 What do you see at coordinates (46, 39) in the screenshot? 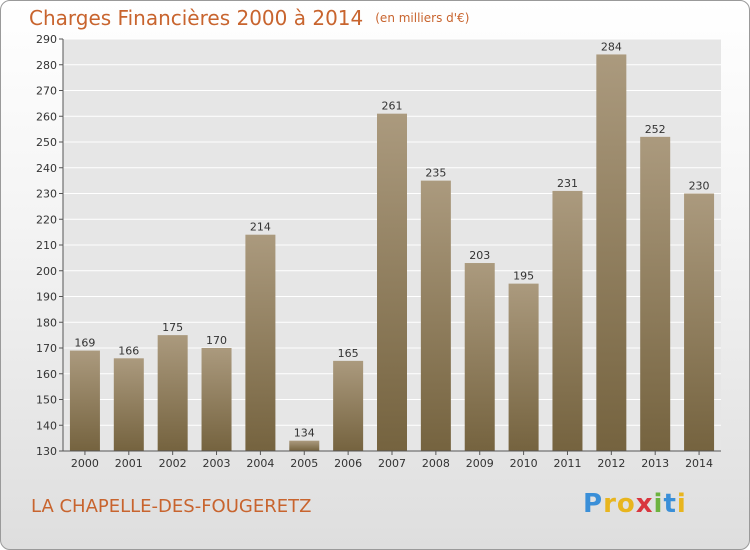
I see `y-tick-label: 290` at bounding box center [46, 39].